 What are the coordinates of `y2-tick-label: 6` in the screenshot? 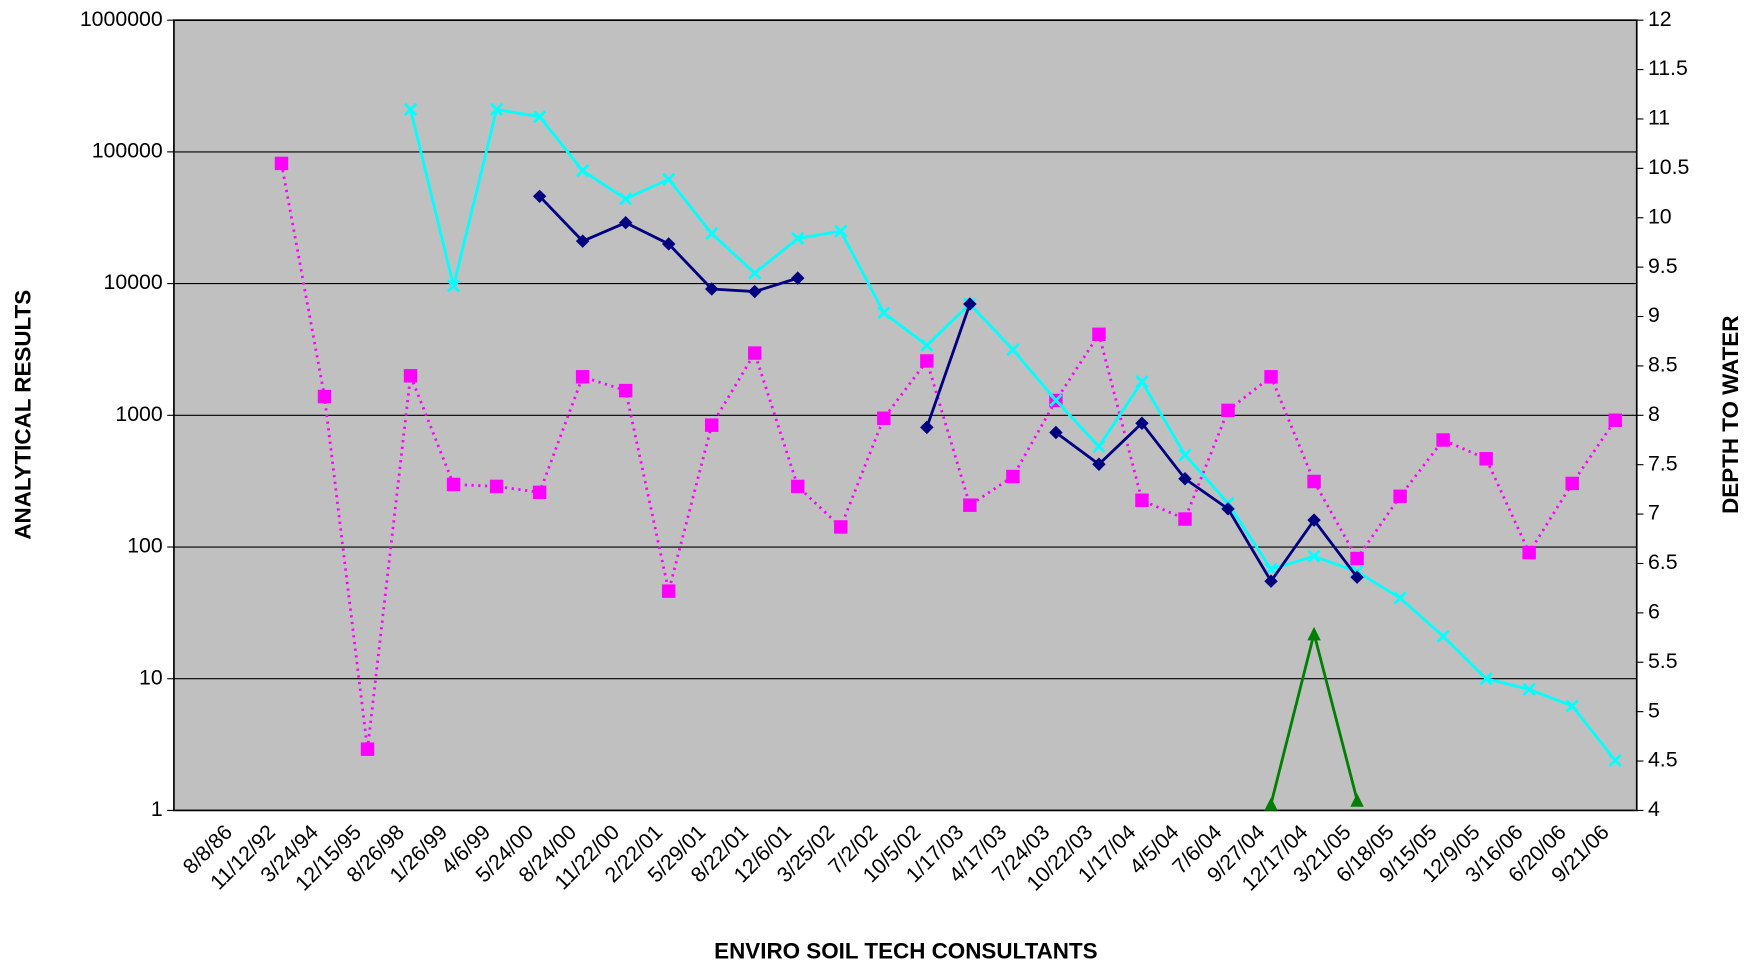 It's located at (1654, 611).